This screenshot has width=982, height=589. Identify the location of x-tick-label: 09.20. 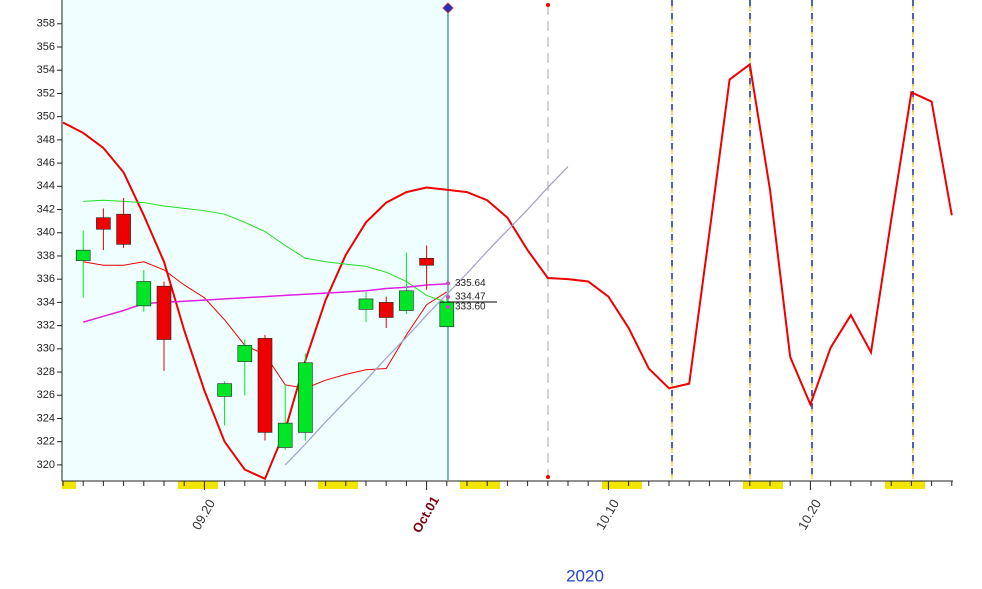
(203, 515).